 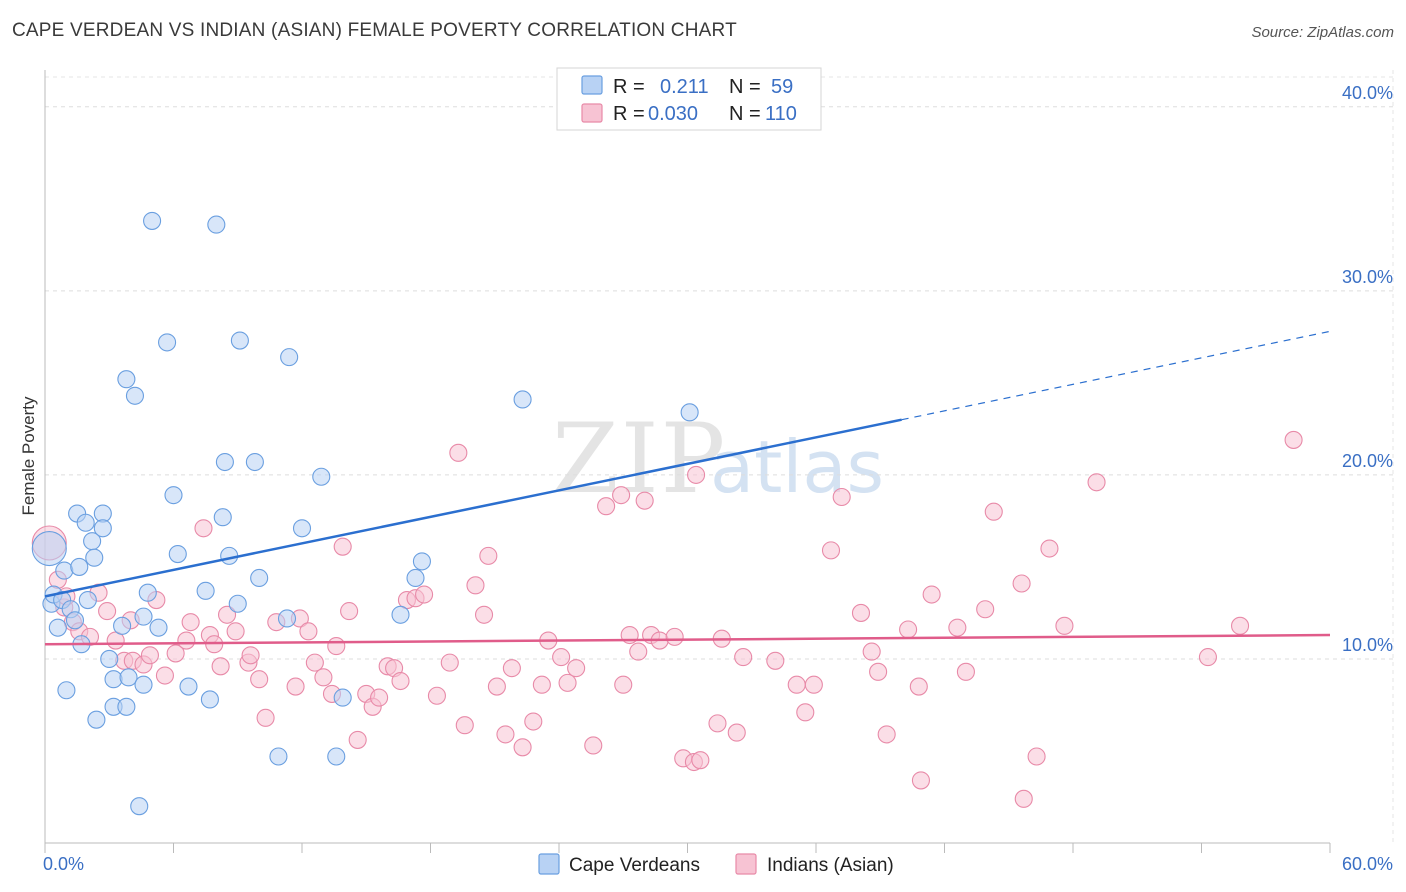 What do you see at coordinates (745, 87) in the screenshot?
I see `legend-n-label-1: N =` at bounding box center [745, 87].